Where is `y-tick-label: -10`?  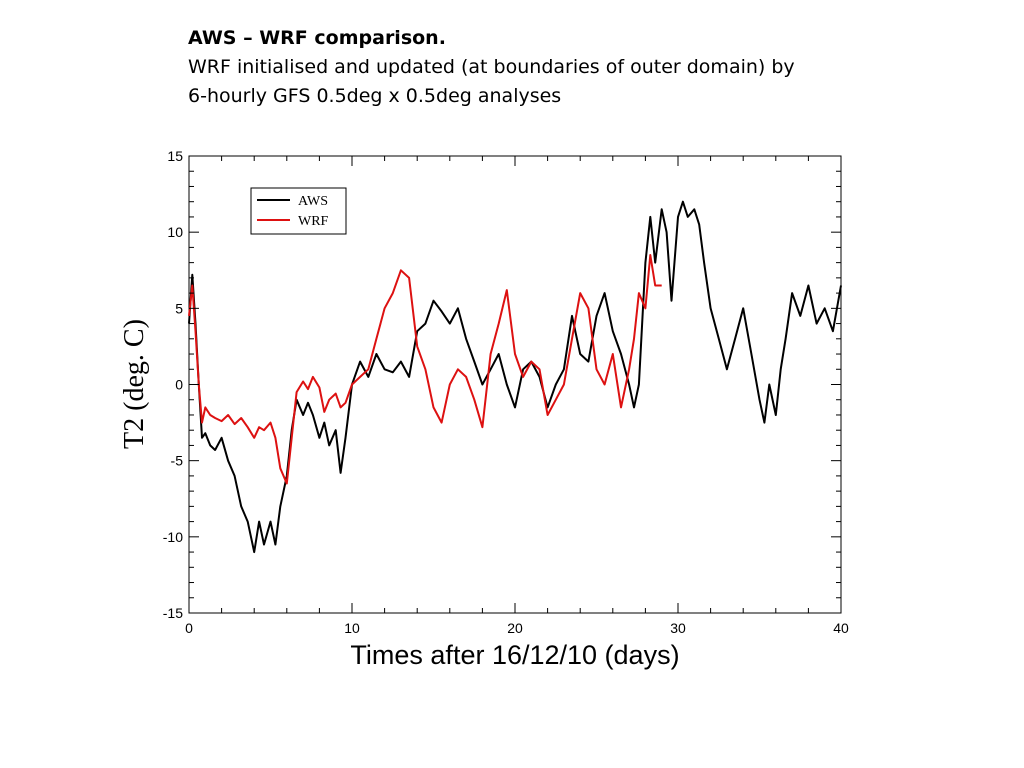
y-tick-label: -10 is located at coordinates (173, 537).